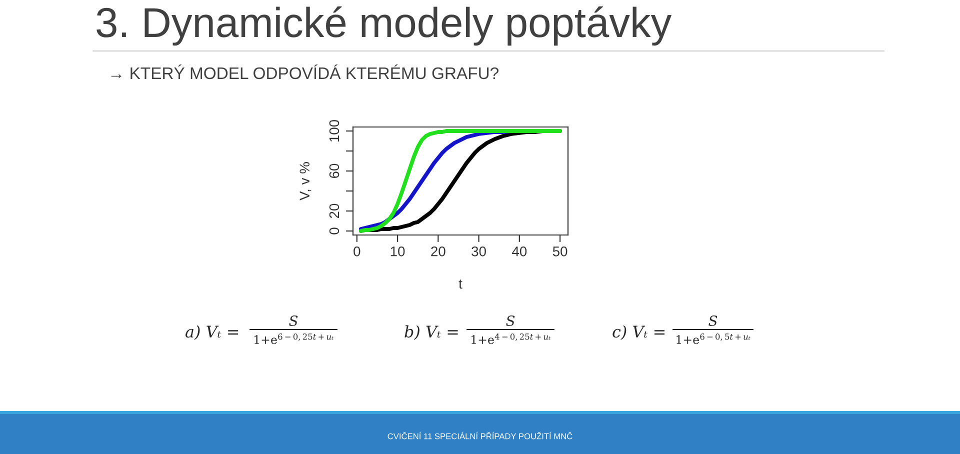 The width and height of the screenshot is (960, 454). What do you see at coordinates (638, 332) in the screenshot?
I see `text: c) Vₜ =` at bounding box center [638, 332].